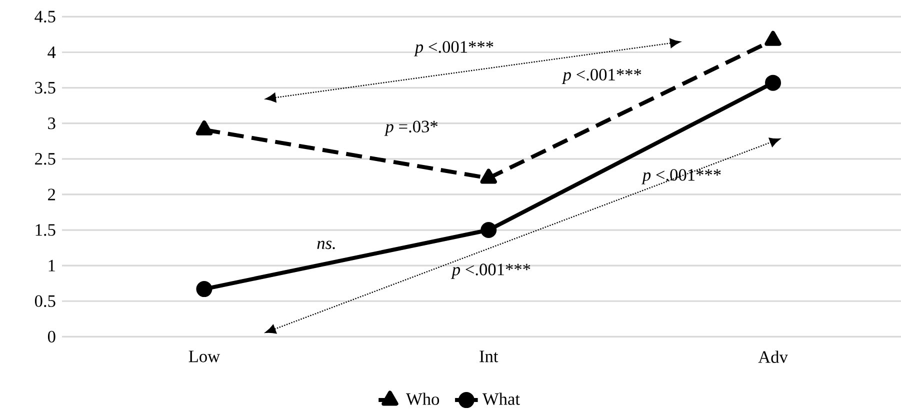 This screenshot has height=414, width=901. Describe the element at coordinates (204, 356) in the screenshot. I see `x-tick-label: Low` at that location.